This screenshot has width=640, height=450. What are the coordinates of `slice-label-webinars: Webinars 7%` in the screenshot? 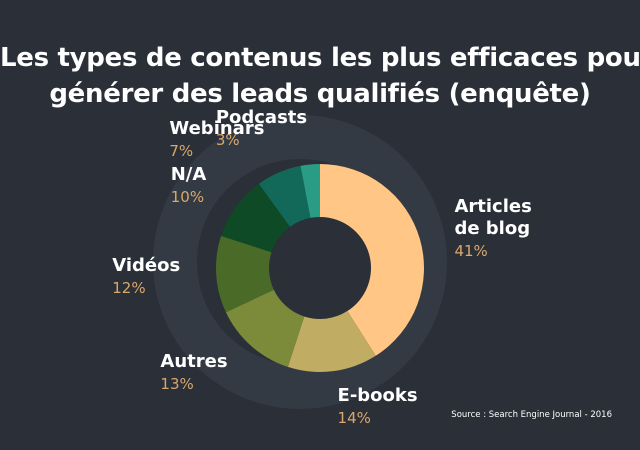 It's located at (216, 140).